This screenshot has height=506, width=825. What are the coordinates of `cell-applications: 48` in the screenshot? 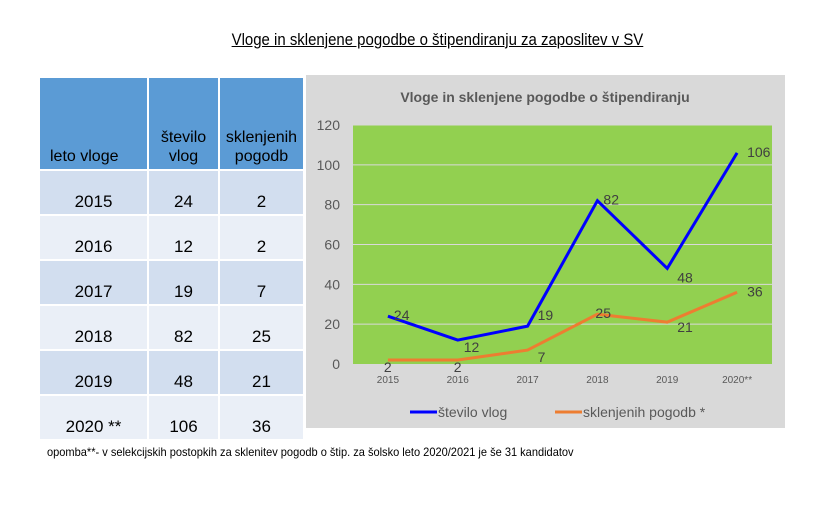 It's located at (183, 372).